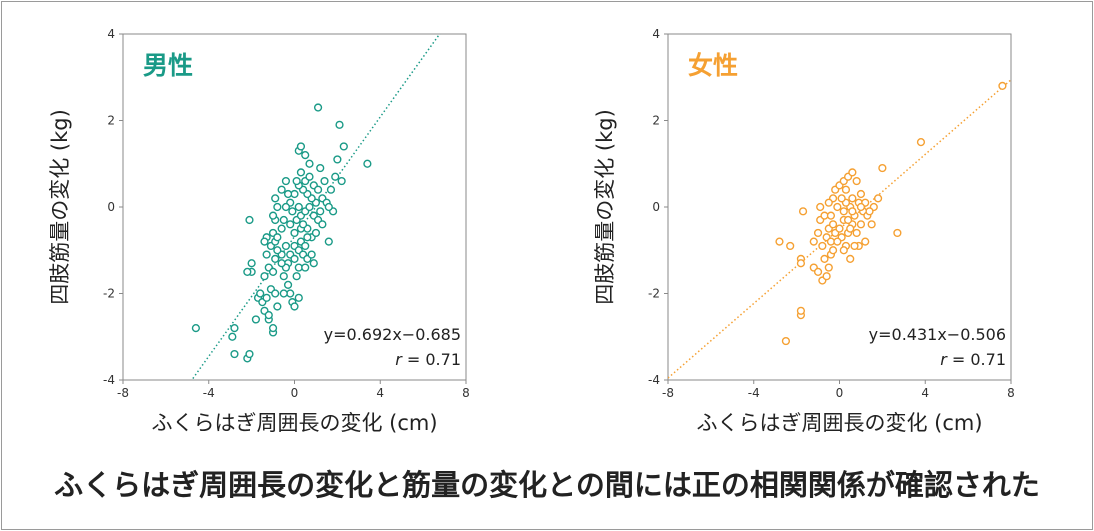  Describe the element at coordinates (295, 393) in the screenshot. I see `x-tick-label: 0` at that location.